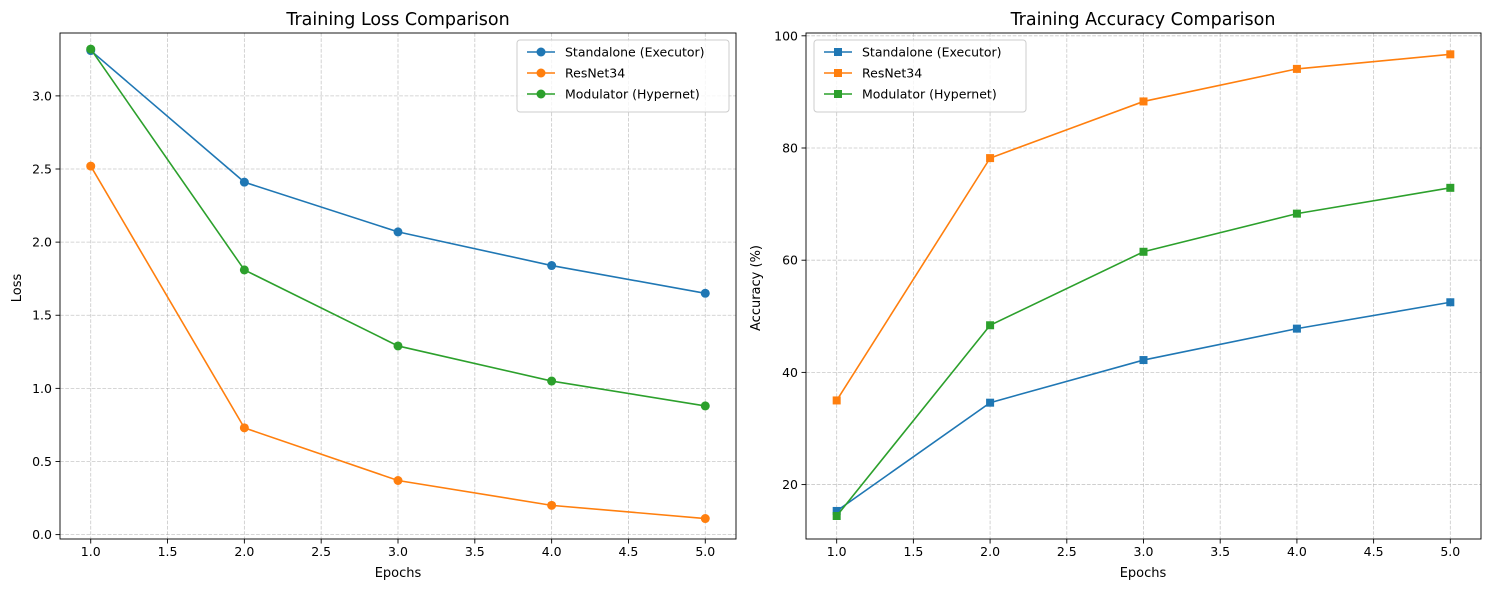 Image resolution: width=1489 pixels, height=590 pixels. What do you see at coordinates (244, 551) in the screenshot?
I see `loss-x-tick-label: 2.0` at bounding box center [244, 551].